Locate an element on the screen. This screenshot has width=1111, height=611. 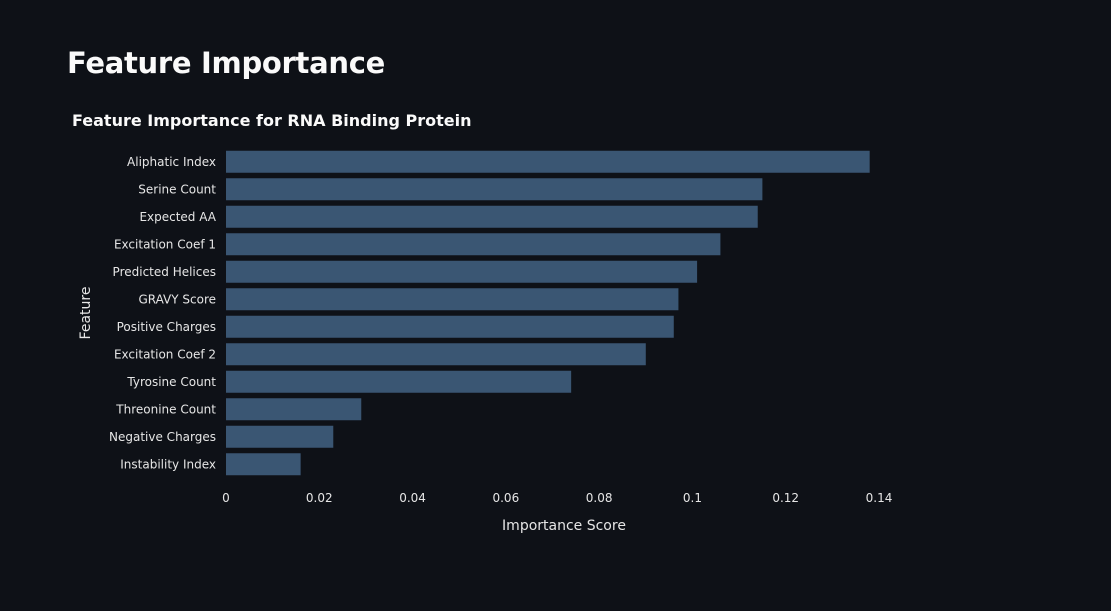
y-tick-label: Excitation Coef 1 is located at coordinates (165, 244).